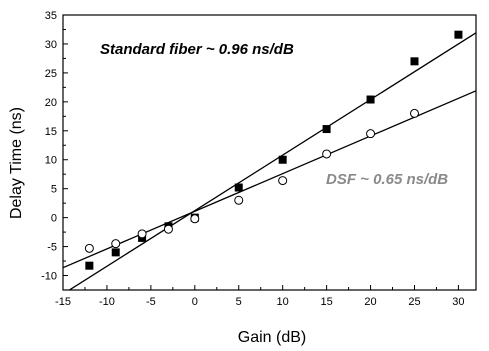 The height and width of the screenshot is (351, 489). What do you see at coordinates (239, 302) in the screenshot?
I see `x-tick-label: 5` at bounding box center [239, 302].